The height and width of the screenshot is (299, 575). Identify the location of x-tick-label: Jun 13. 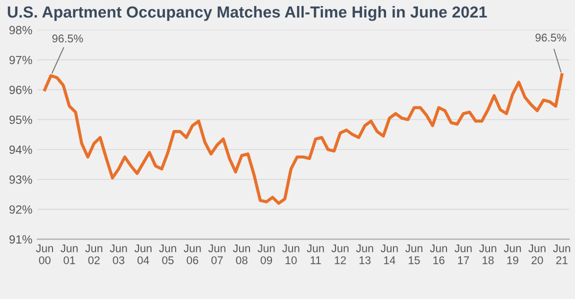
(365, 254).